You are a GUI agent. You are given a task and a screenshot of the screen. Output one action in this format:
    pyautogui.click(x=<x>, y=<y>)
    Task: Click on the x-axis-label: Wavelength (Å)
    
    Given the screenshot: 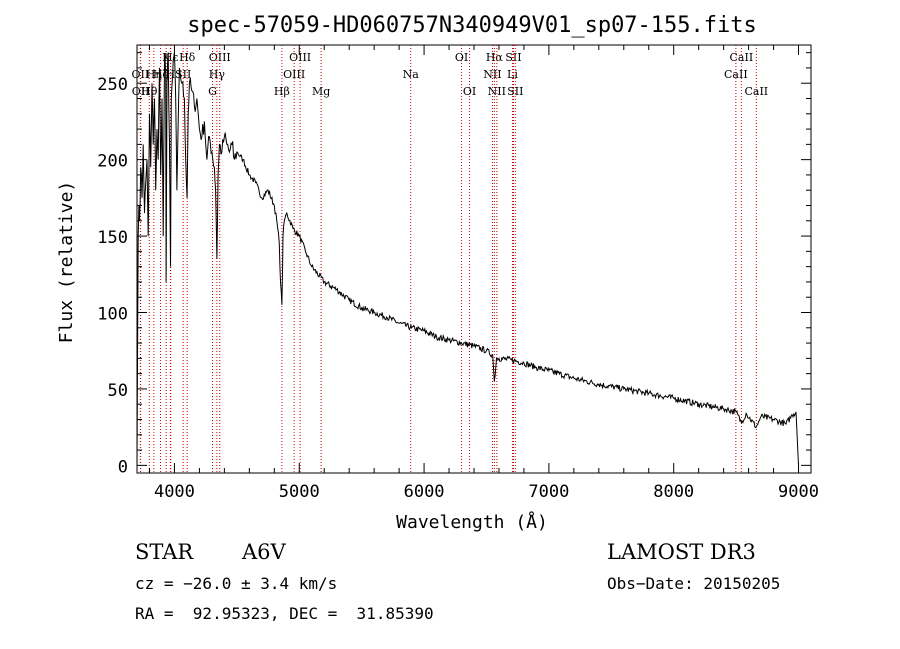 What is the action you would take?
    pyautogui.click(x=472, y=522)
    